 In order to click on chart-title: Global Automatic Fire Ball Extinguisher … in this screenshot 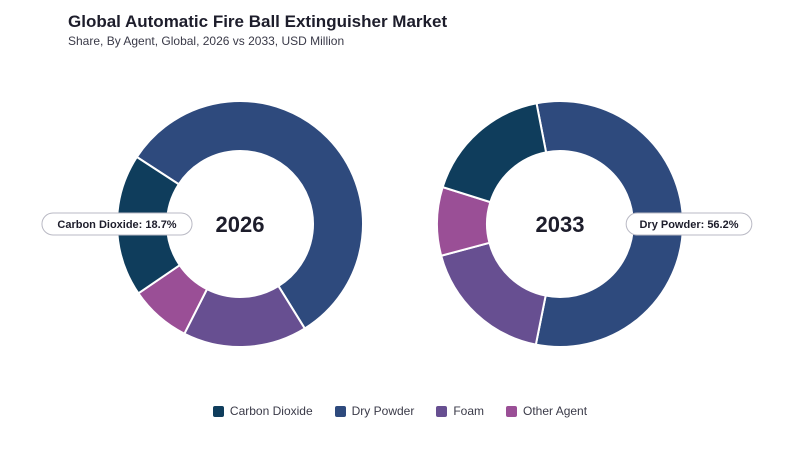, I will do `click(258, 21)`.